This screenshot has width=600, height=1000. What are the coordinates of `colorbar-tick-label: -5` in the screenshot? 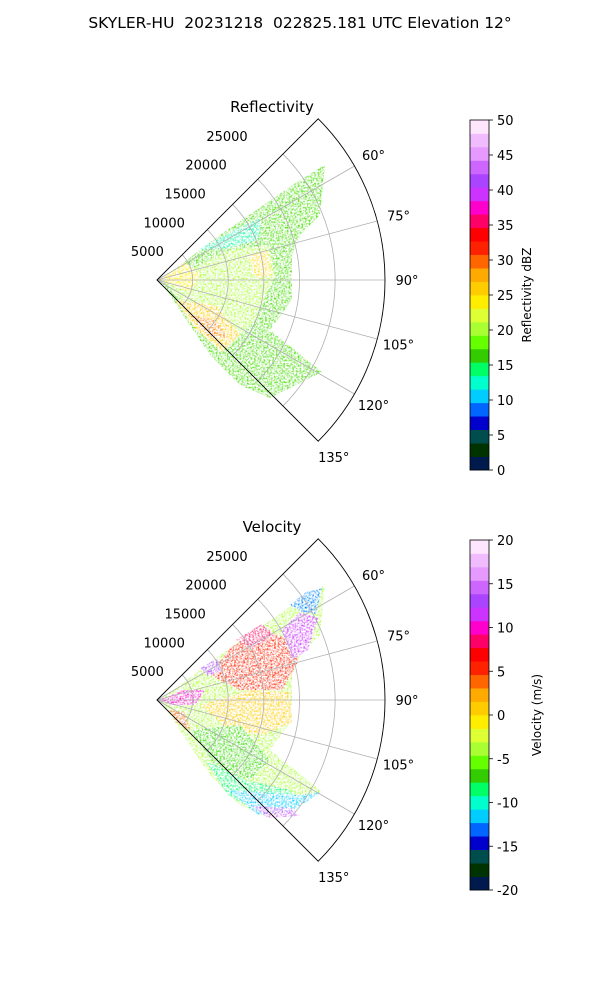 It's located at (503, 760).